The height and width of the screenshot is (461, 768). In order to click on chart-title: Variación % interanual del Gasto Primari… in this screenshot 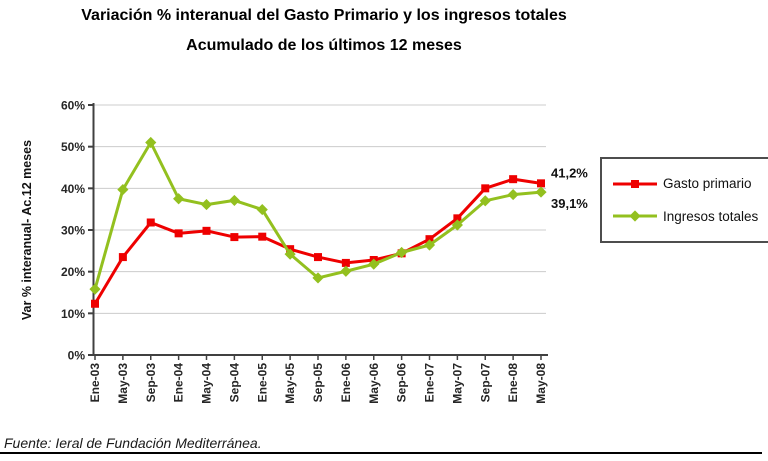, I will do `click(324, 15)`.